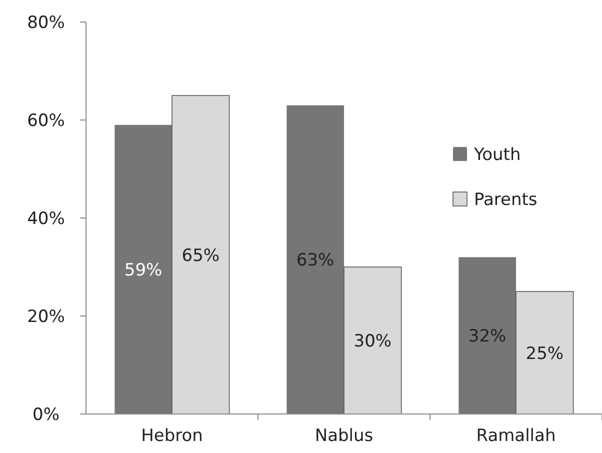  What do you see at coordinates (46, 219) in the screenshot?
I see `y-tick-label: 40%` at bounding box center [46, 219].